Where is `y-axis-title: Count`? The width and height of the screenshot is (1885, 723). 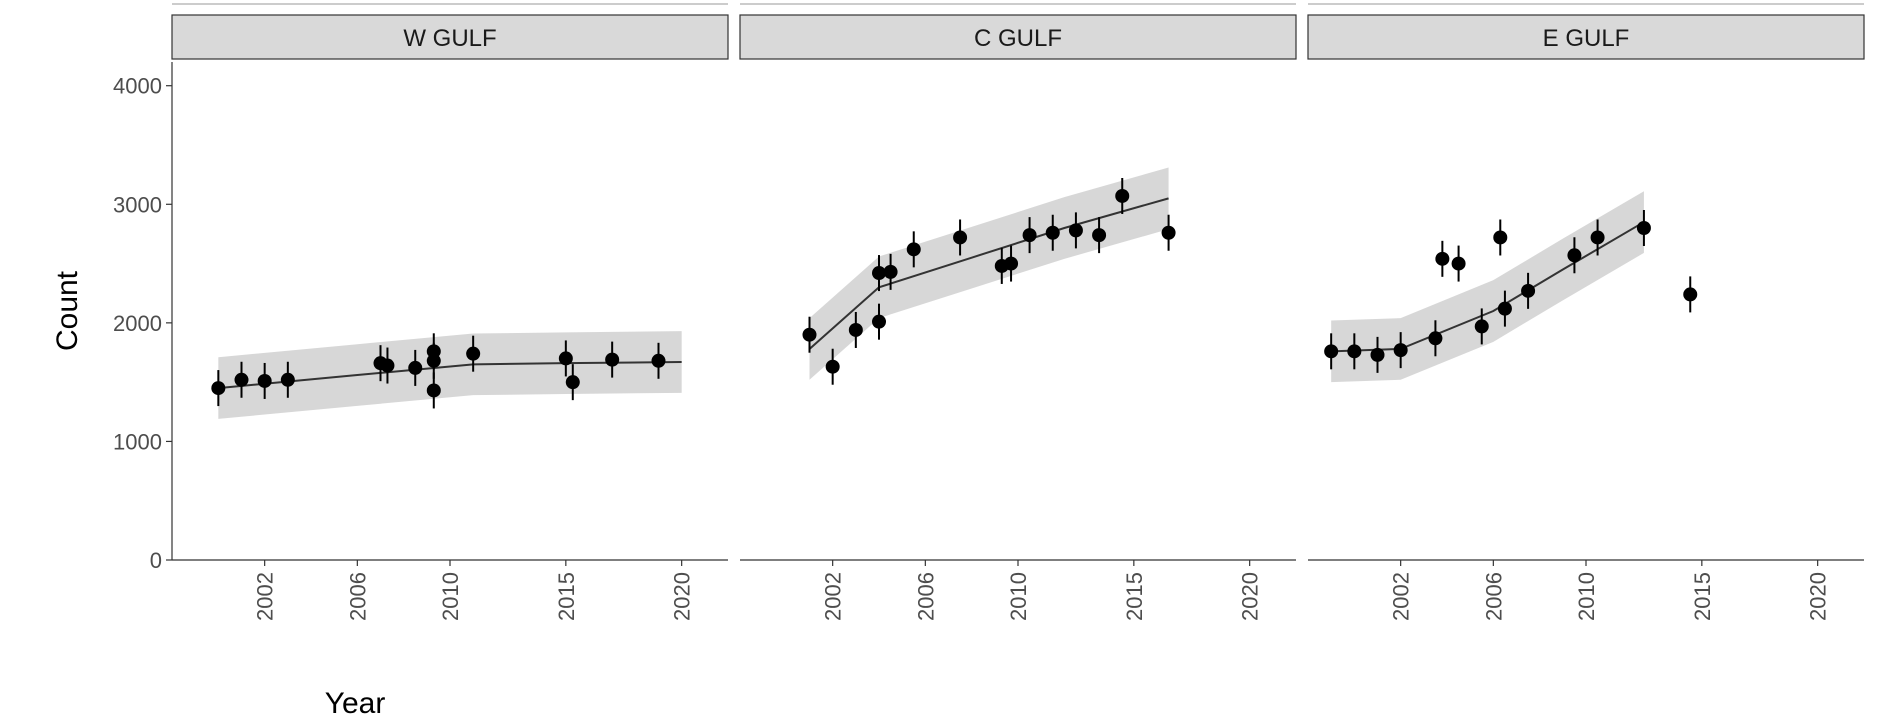
y-axis-title: Count is located at coordinates (67, 310).